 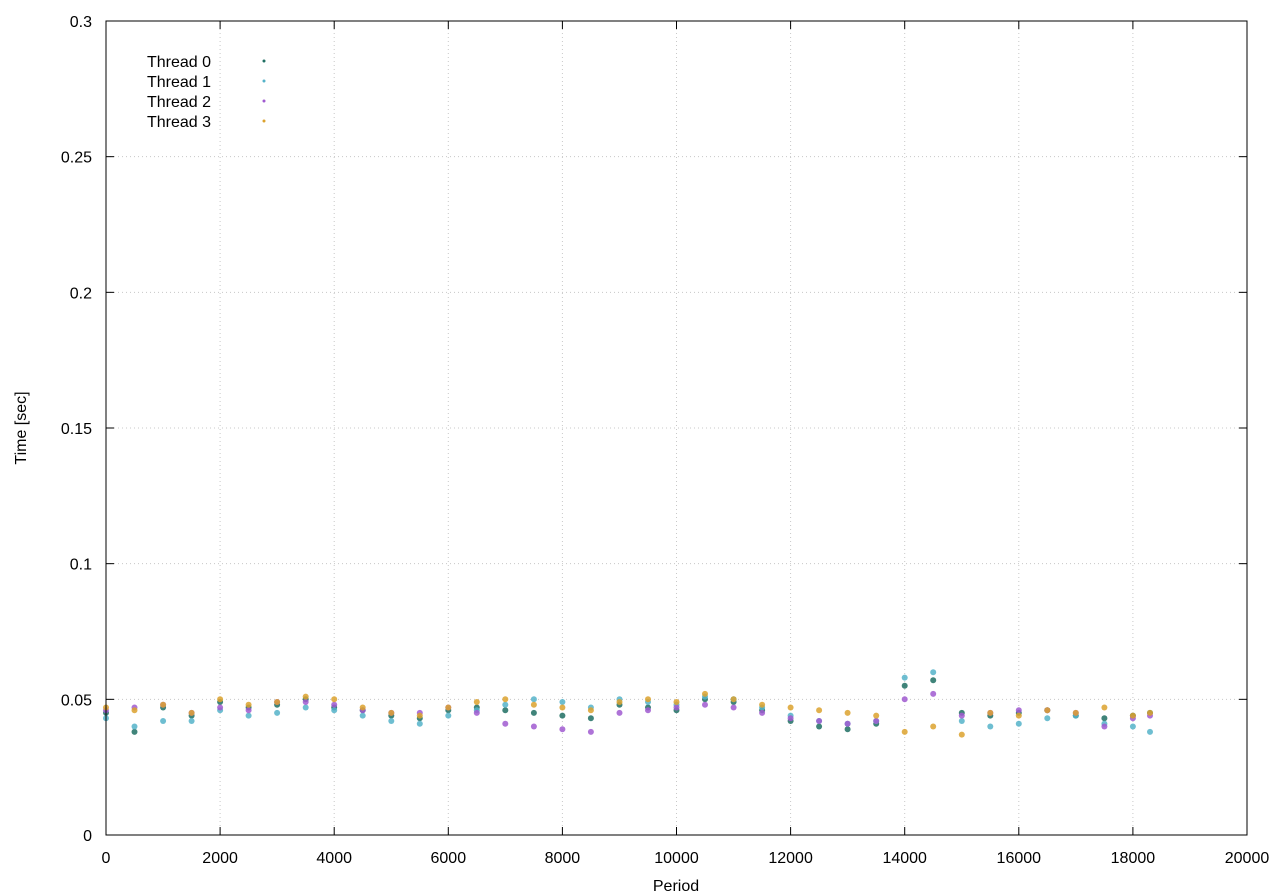 I want to click on x-tick-label: 10000, so click(x=676, y=858).